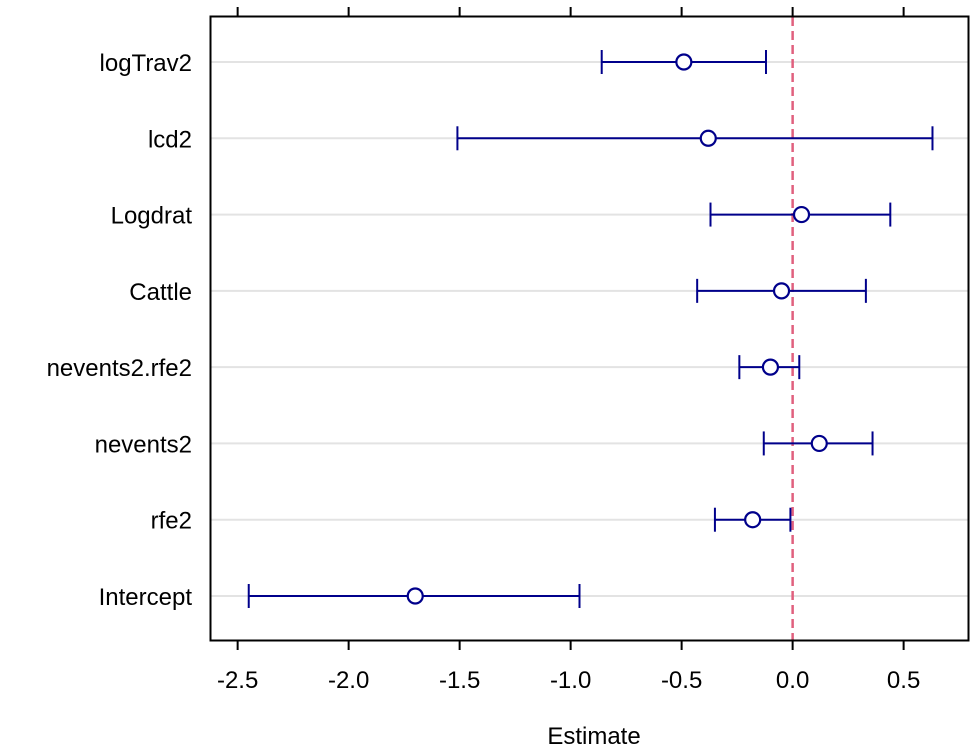 This screenshot has width=979, height=749. What do you see at coordinates (146, 63) in the screenshot?
I see `y-tick-label: logTrav2` at bounding box center [146, 63].